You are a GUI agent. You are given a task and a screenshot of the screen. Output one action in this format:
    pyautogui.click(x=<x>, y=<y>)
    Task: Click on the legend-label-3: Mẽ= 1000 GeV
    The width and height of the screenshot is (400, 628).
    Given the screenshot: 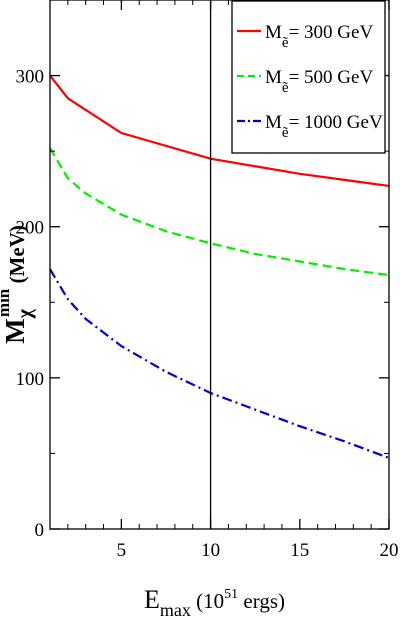 What is the action you would take?
    pyautogui.click(x=324, y=126)
    